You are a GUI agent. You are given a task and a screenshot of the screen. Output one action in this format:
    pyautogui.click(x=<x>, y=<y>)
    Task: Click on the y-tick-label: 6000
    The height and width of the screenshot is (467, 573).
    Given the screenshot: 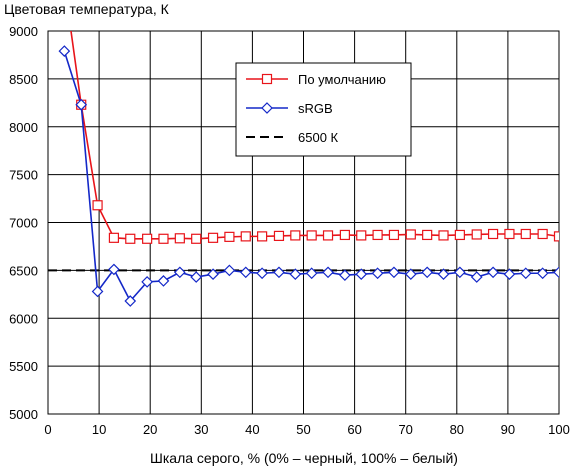 What is the action you would take?
    pyautogui.click(x=23, y=318)
    